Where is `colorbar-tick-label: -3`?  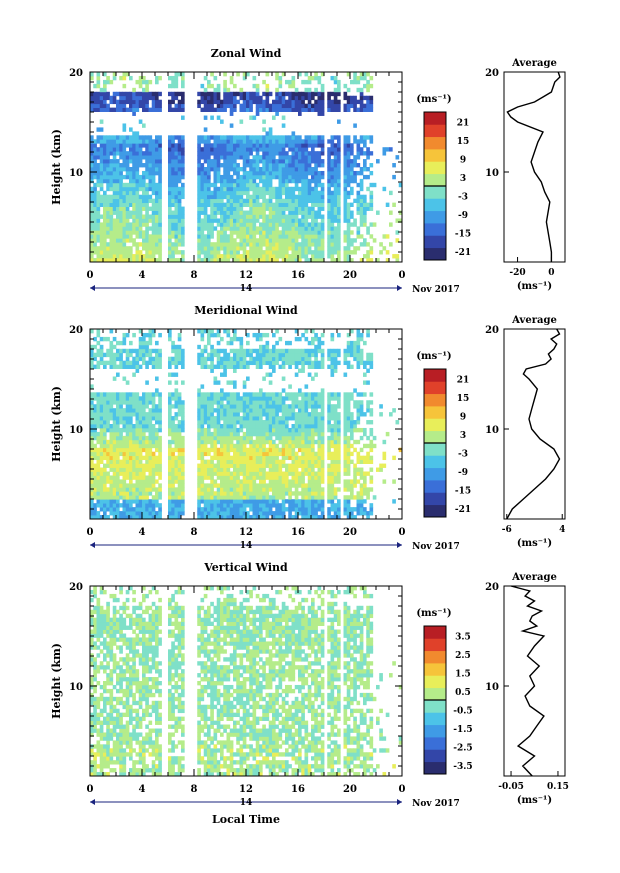
colorbar-tick-label: -3 is located at coordinates (463, 197).